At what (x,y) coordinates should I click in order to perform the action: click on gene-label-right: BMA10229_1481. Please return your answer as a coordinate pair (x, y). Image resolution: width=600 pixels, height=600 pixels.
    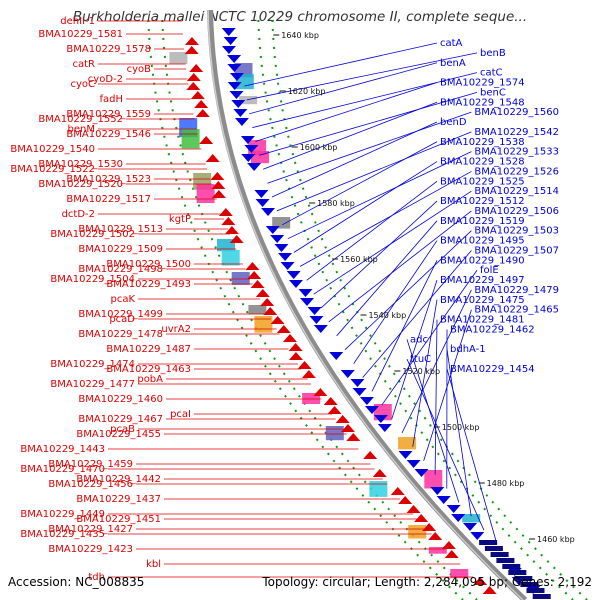
    Looking at the image, I should click on (482, 320).